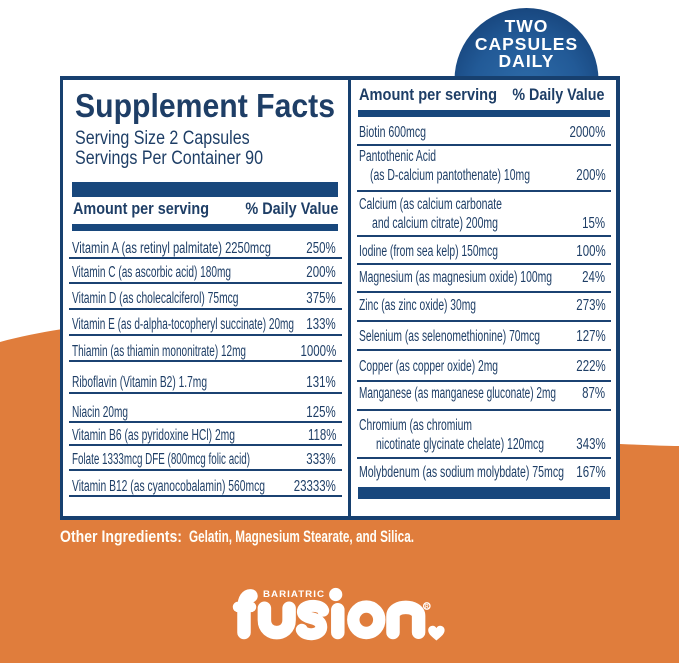  What do you see at coordinates (427, 607) in the screenshot?
I see `svg-text: R` at bounding box center [427, 607].